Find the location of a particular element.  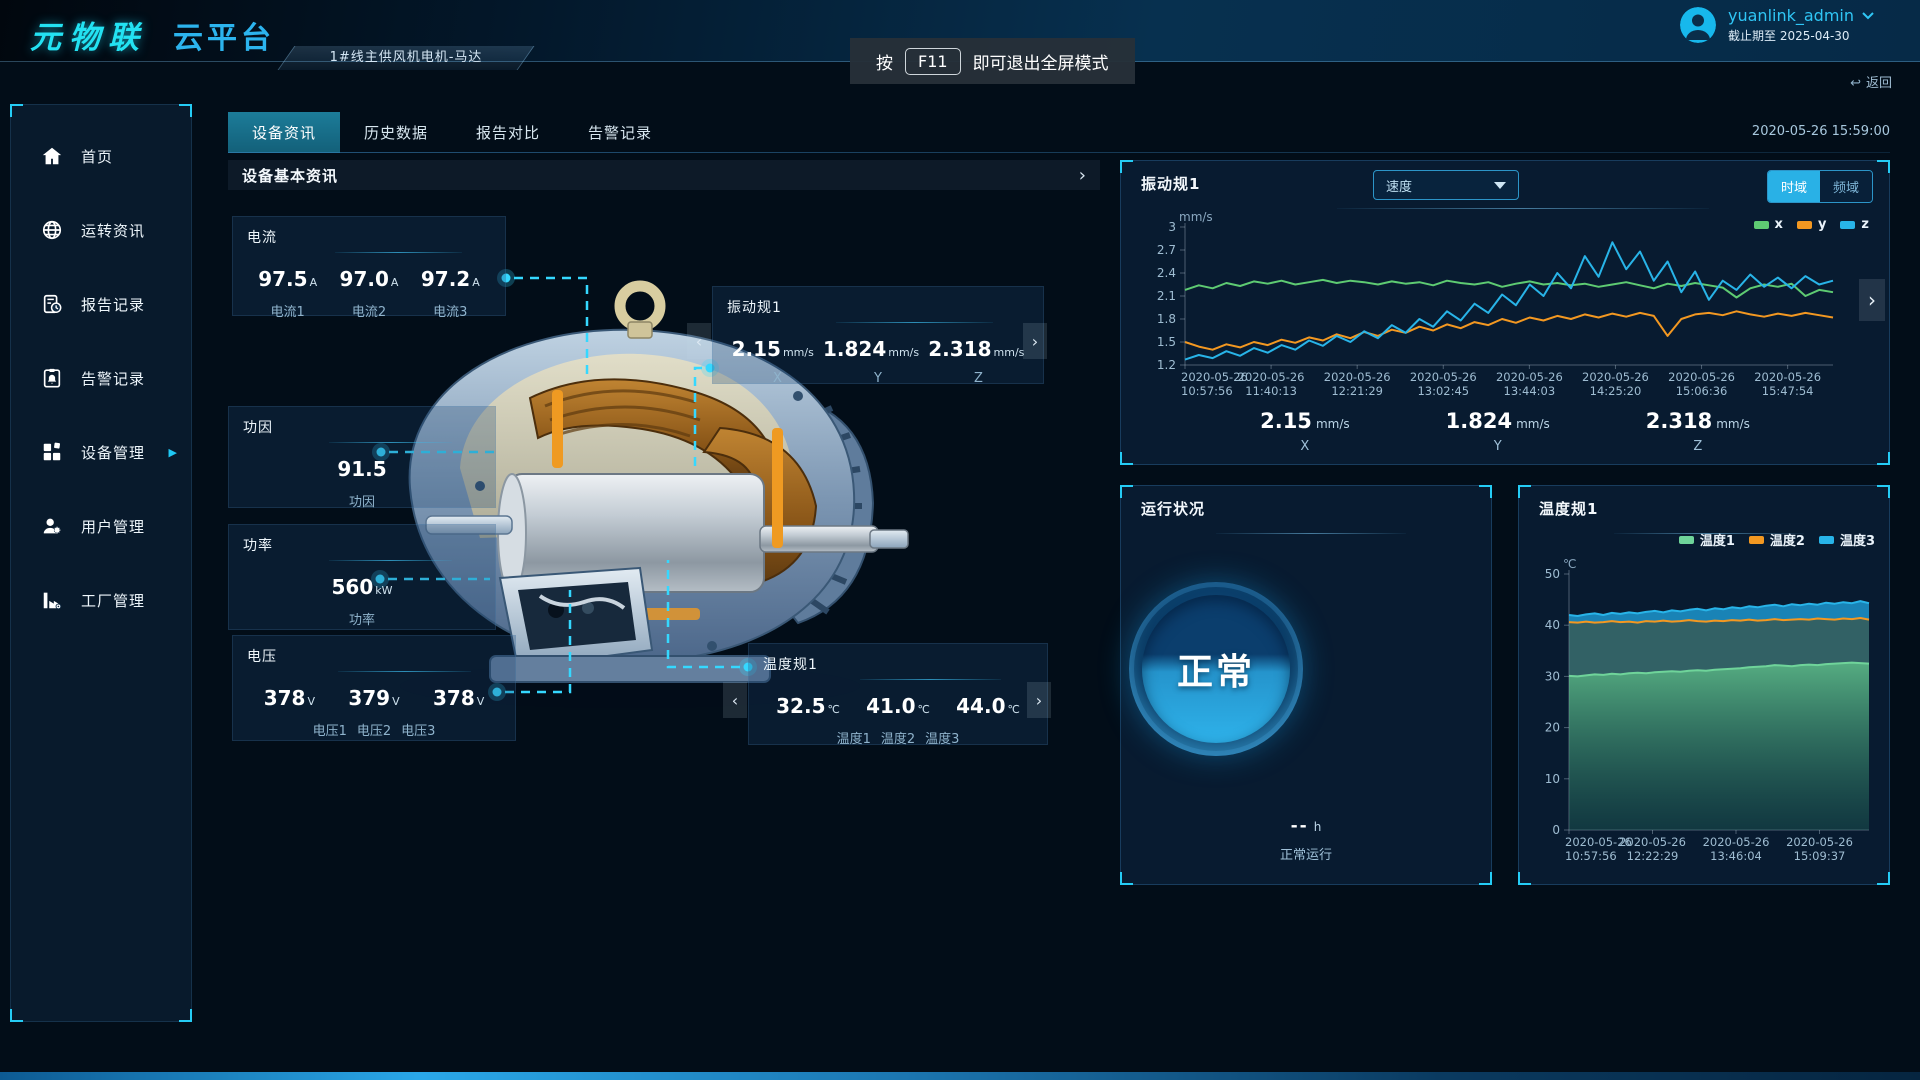

devices-grid-icon is located at coordinates (52, 452).